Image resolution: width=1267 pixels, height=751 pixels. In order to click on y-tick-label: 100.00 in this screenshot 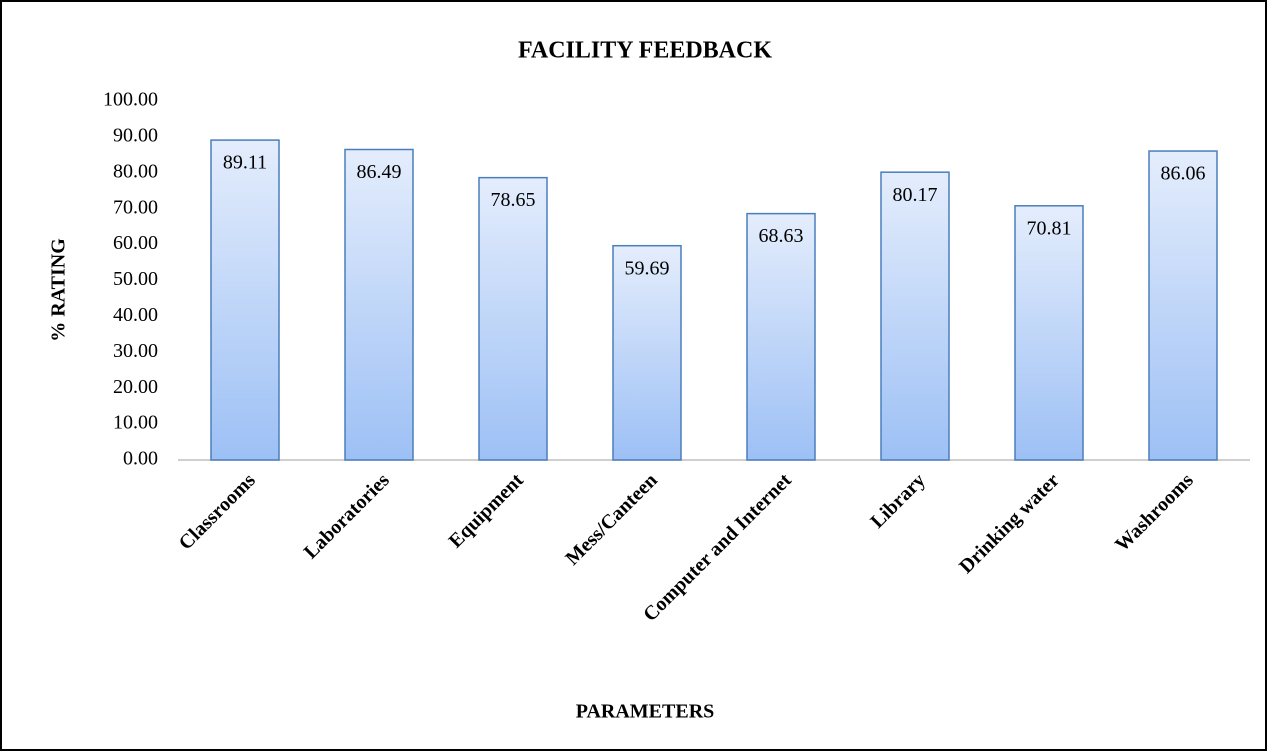, I will do `click(130, 100)`.